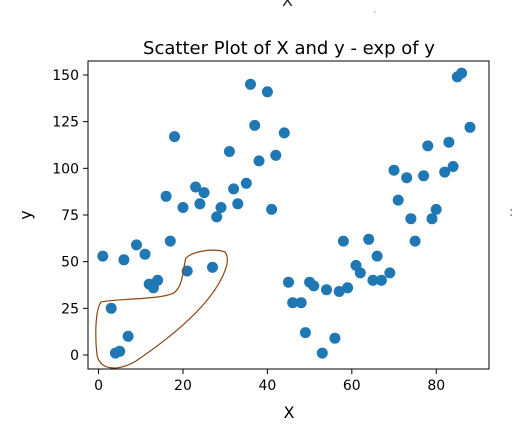  I want to click on cropped-tick-mark: ., so click(375, 9).